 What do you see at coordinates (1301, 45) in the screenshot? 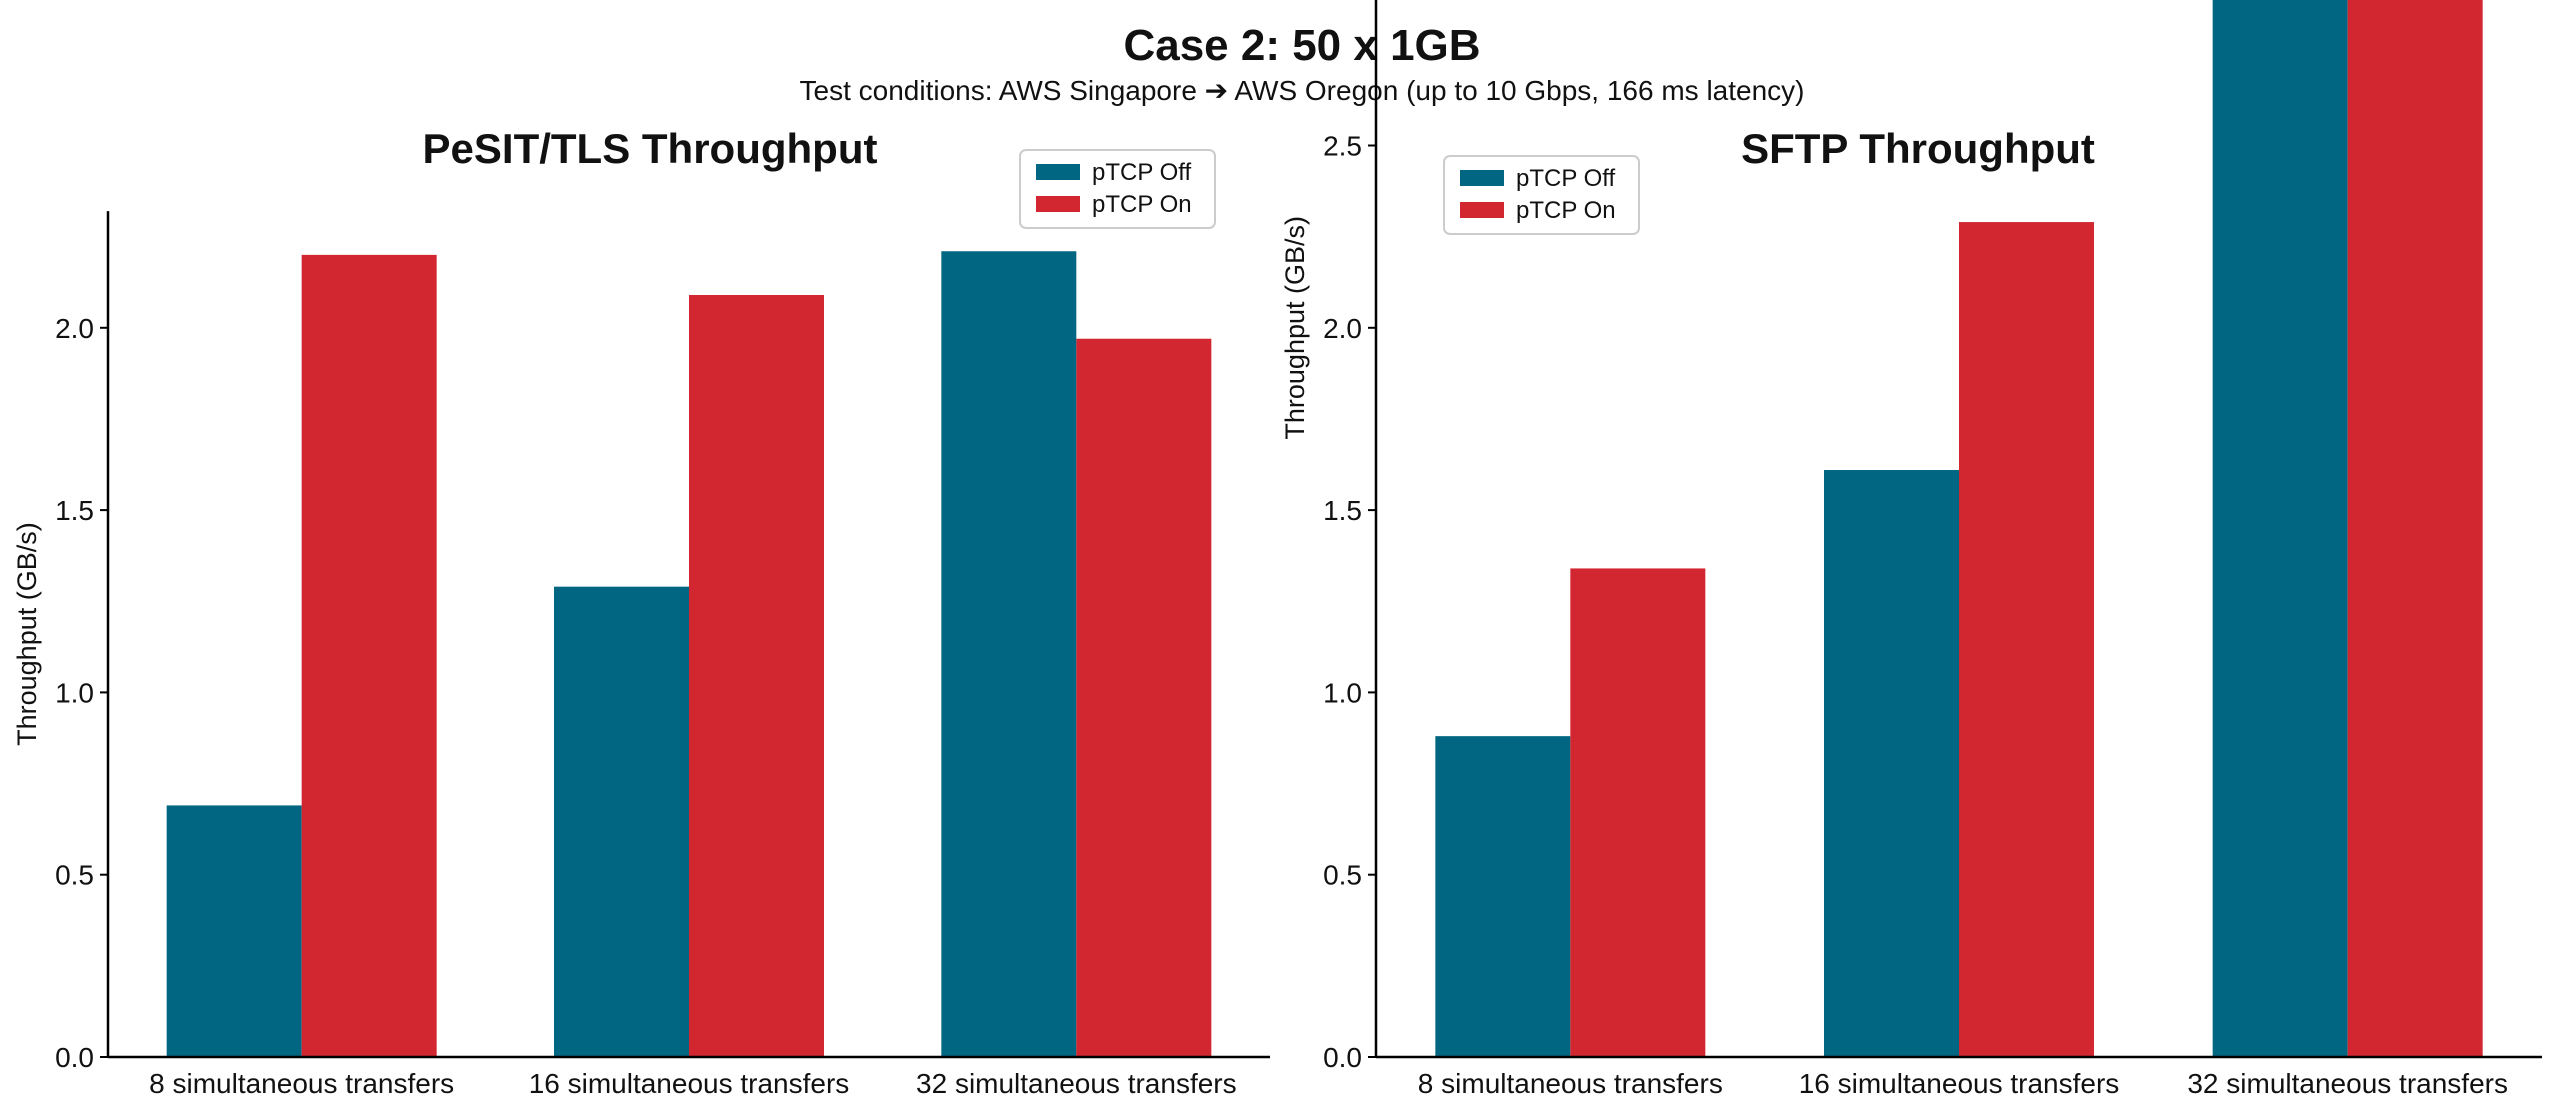
I see `figure-title: Case 2: 50 x 1GB` at bounding box center [1301, 45].